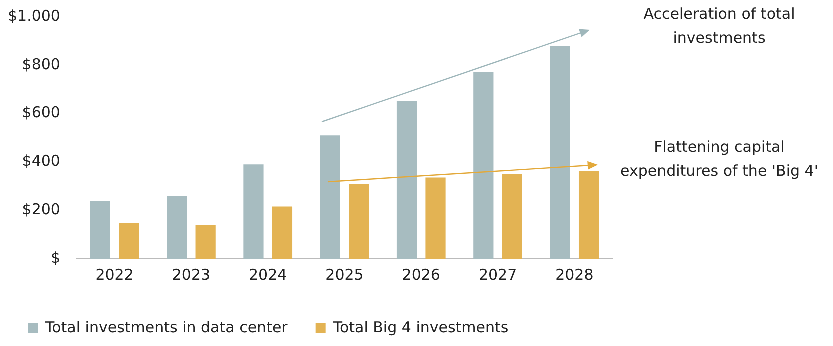 This screenshot has width=833, height=346. I want to click on text: Flattening capital expenditures of the 'Big 4', so click(720, 159).